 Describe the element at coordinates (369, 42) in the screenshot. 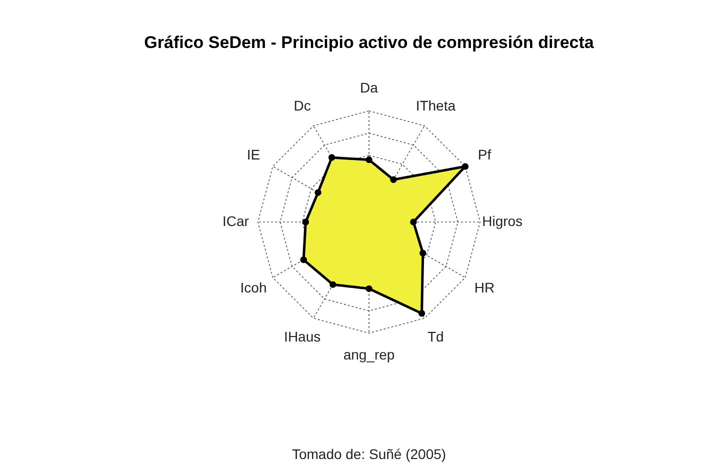

I see `chart-title: Gráfico SeDem - Principio activo de compresión directa` at that location.